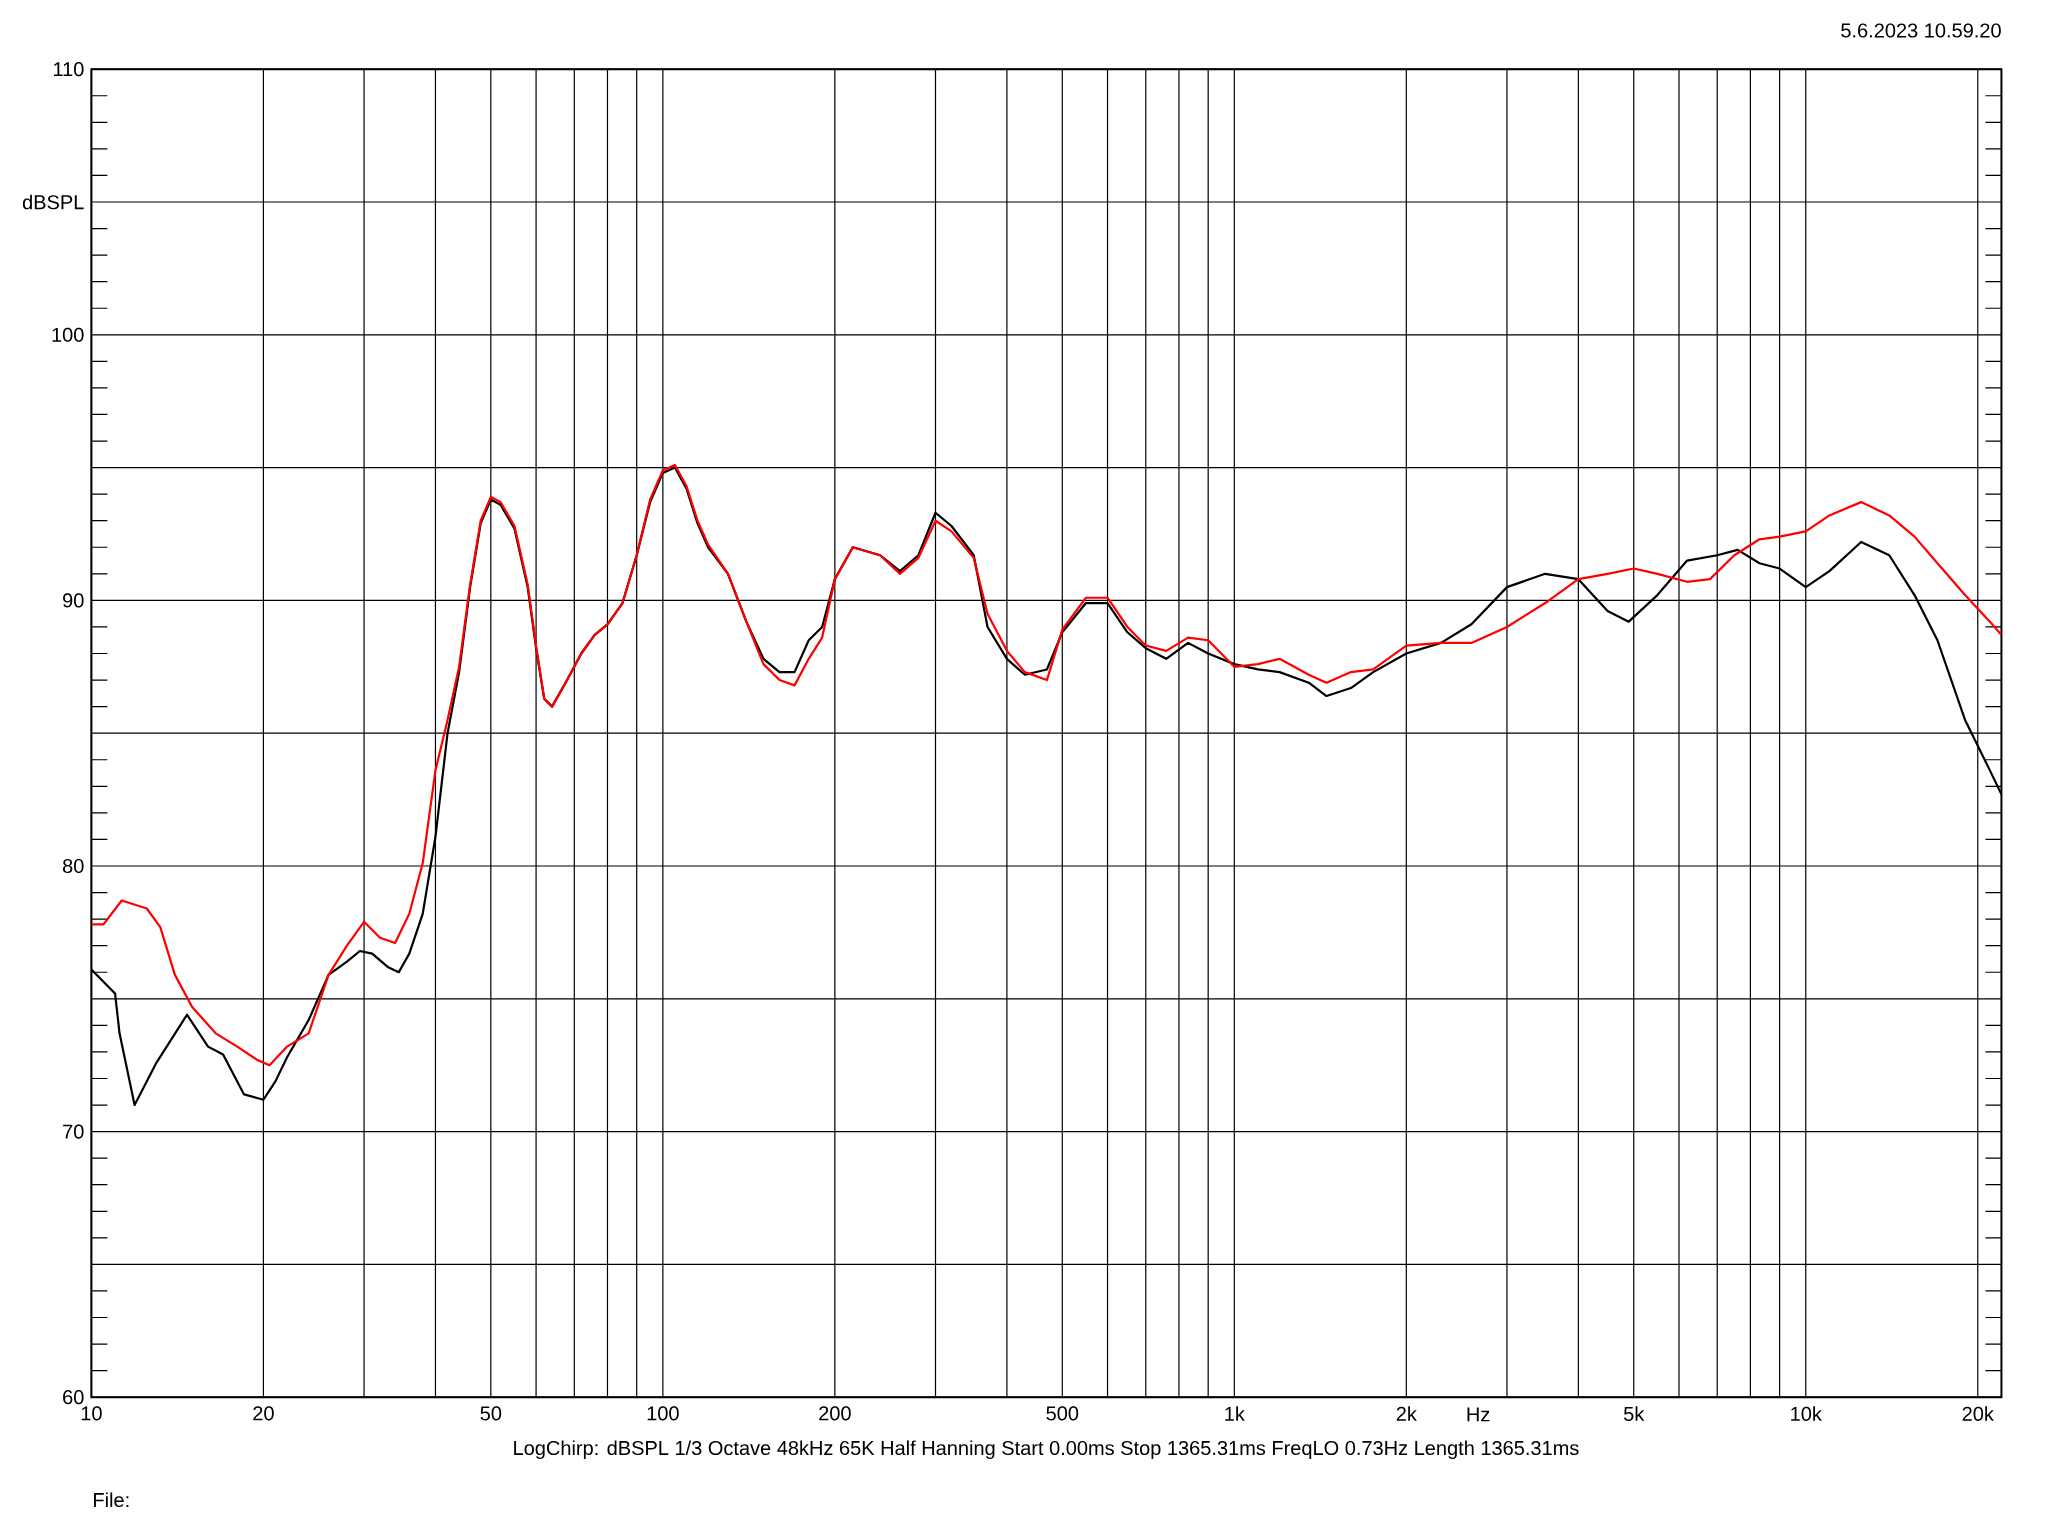 The height and width of the screenshot is (1536, 2048). I want to click on x-tick-label: 500, so click(1062, 1413).